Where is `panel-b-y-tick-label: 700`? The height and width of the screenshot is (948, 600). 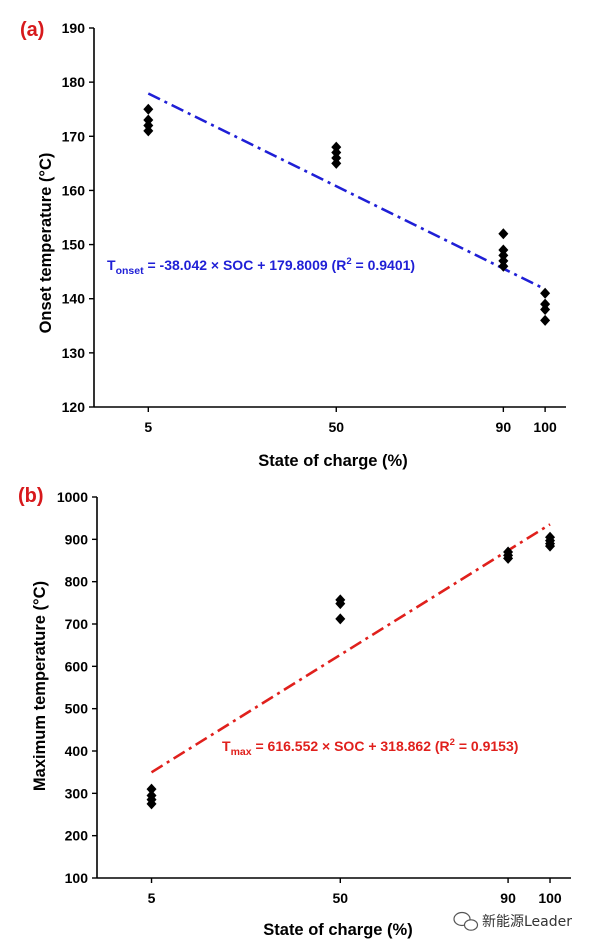
panel-b-y-tick-label: 700 is located at coordinates (77, 624).